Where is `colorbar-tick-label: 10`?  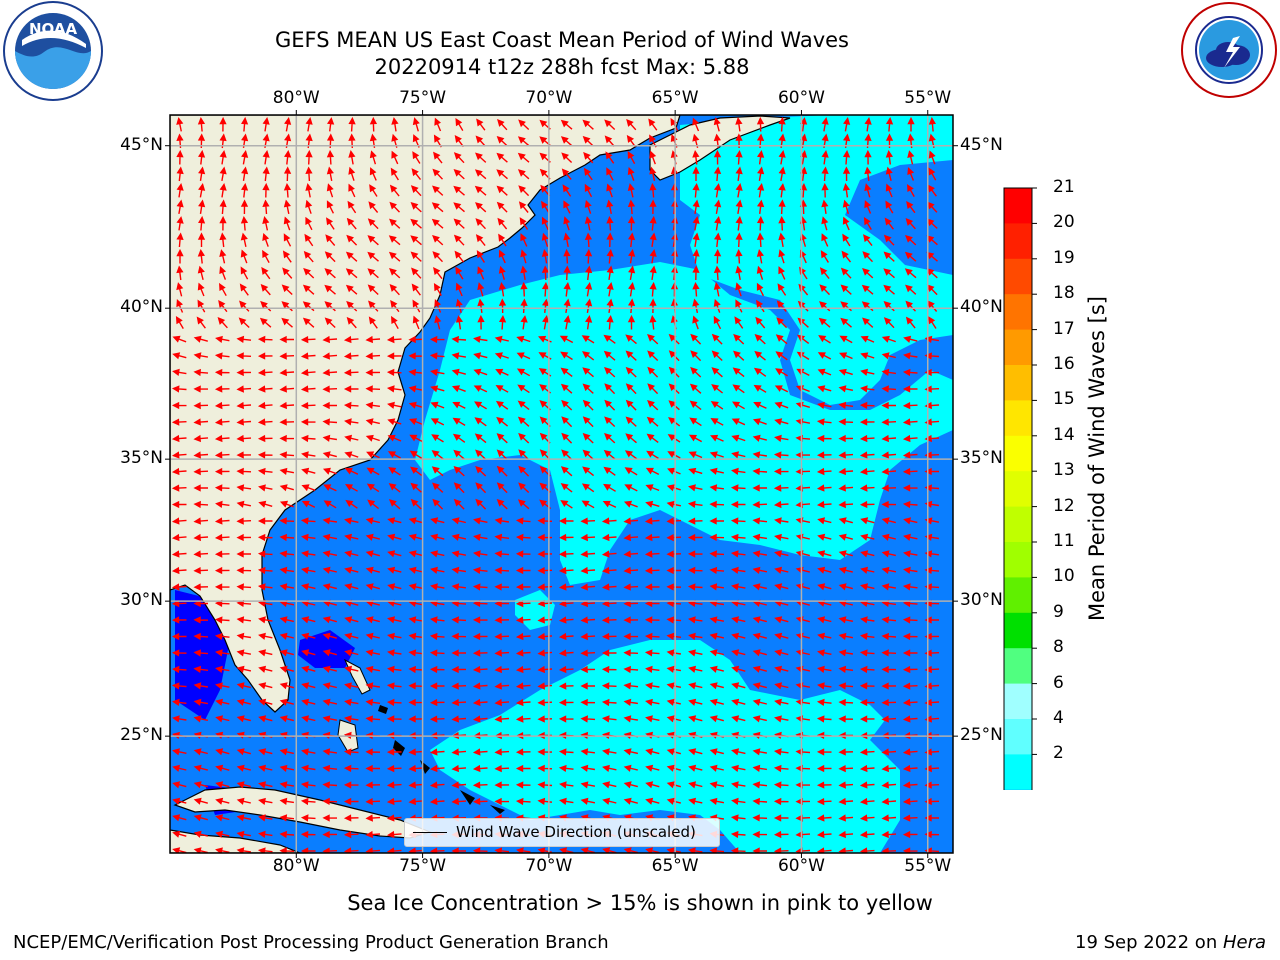
colorbar-tick-label: 10 is located at coordinates (1064, 576).